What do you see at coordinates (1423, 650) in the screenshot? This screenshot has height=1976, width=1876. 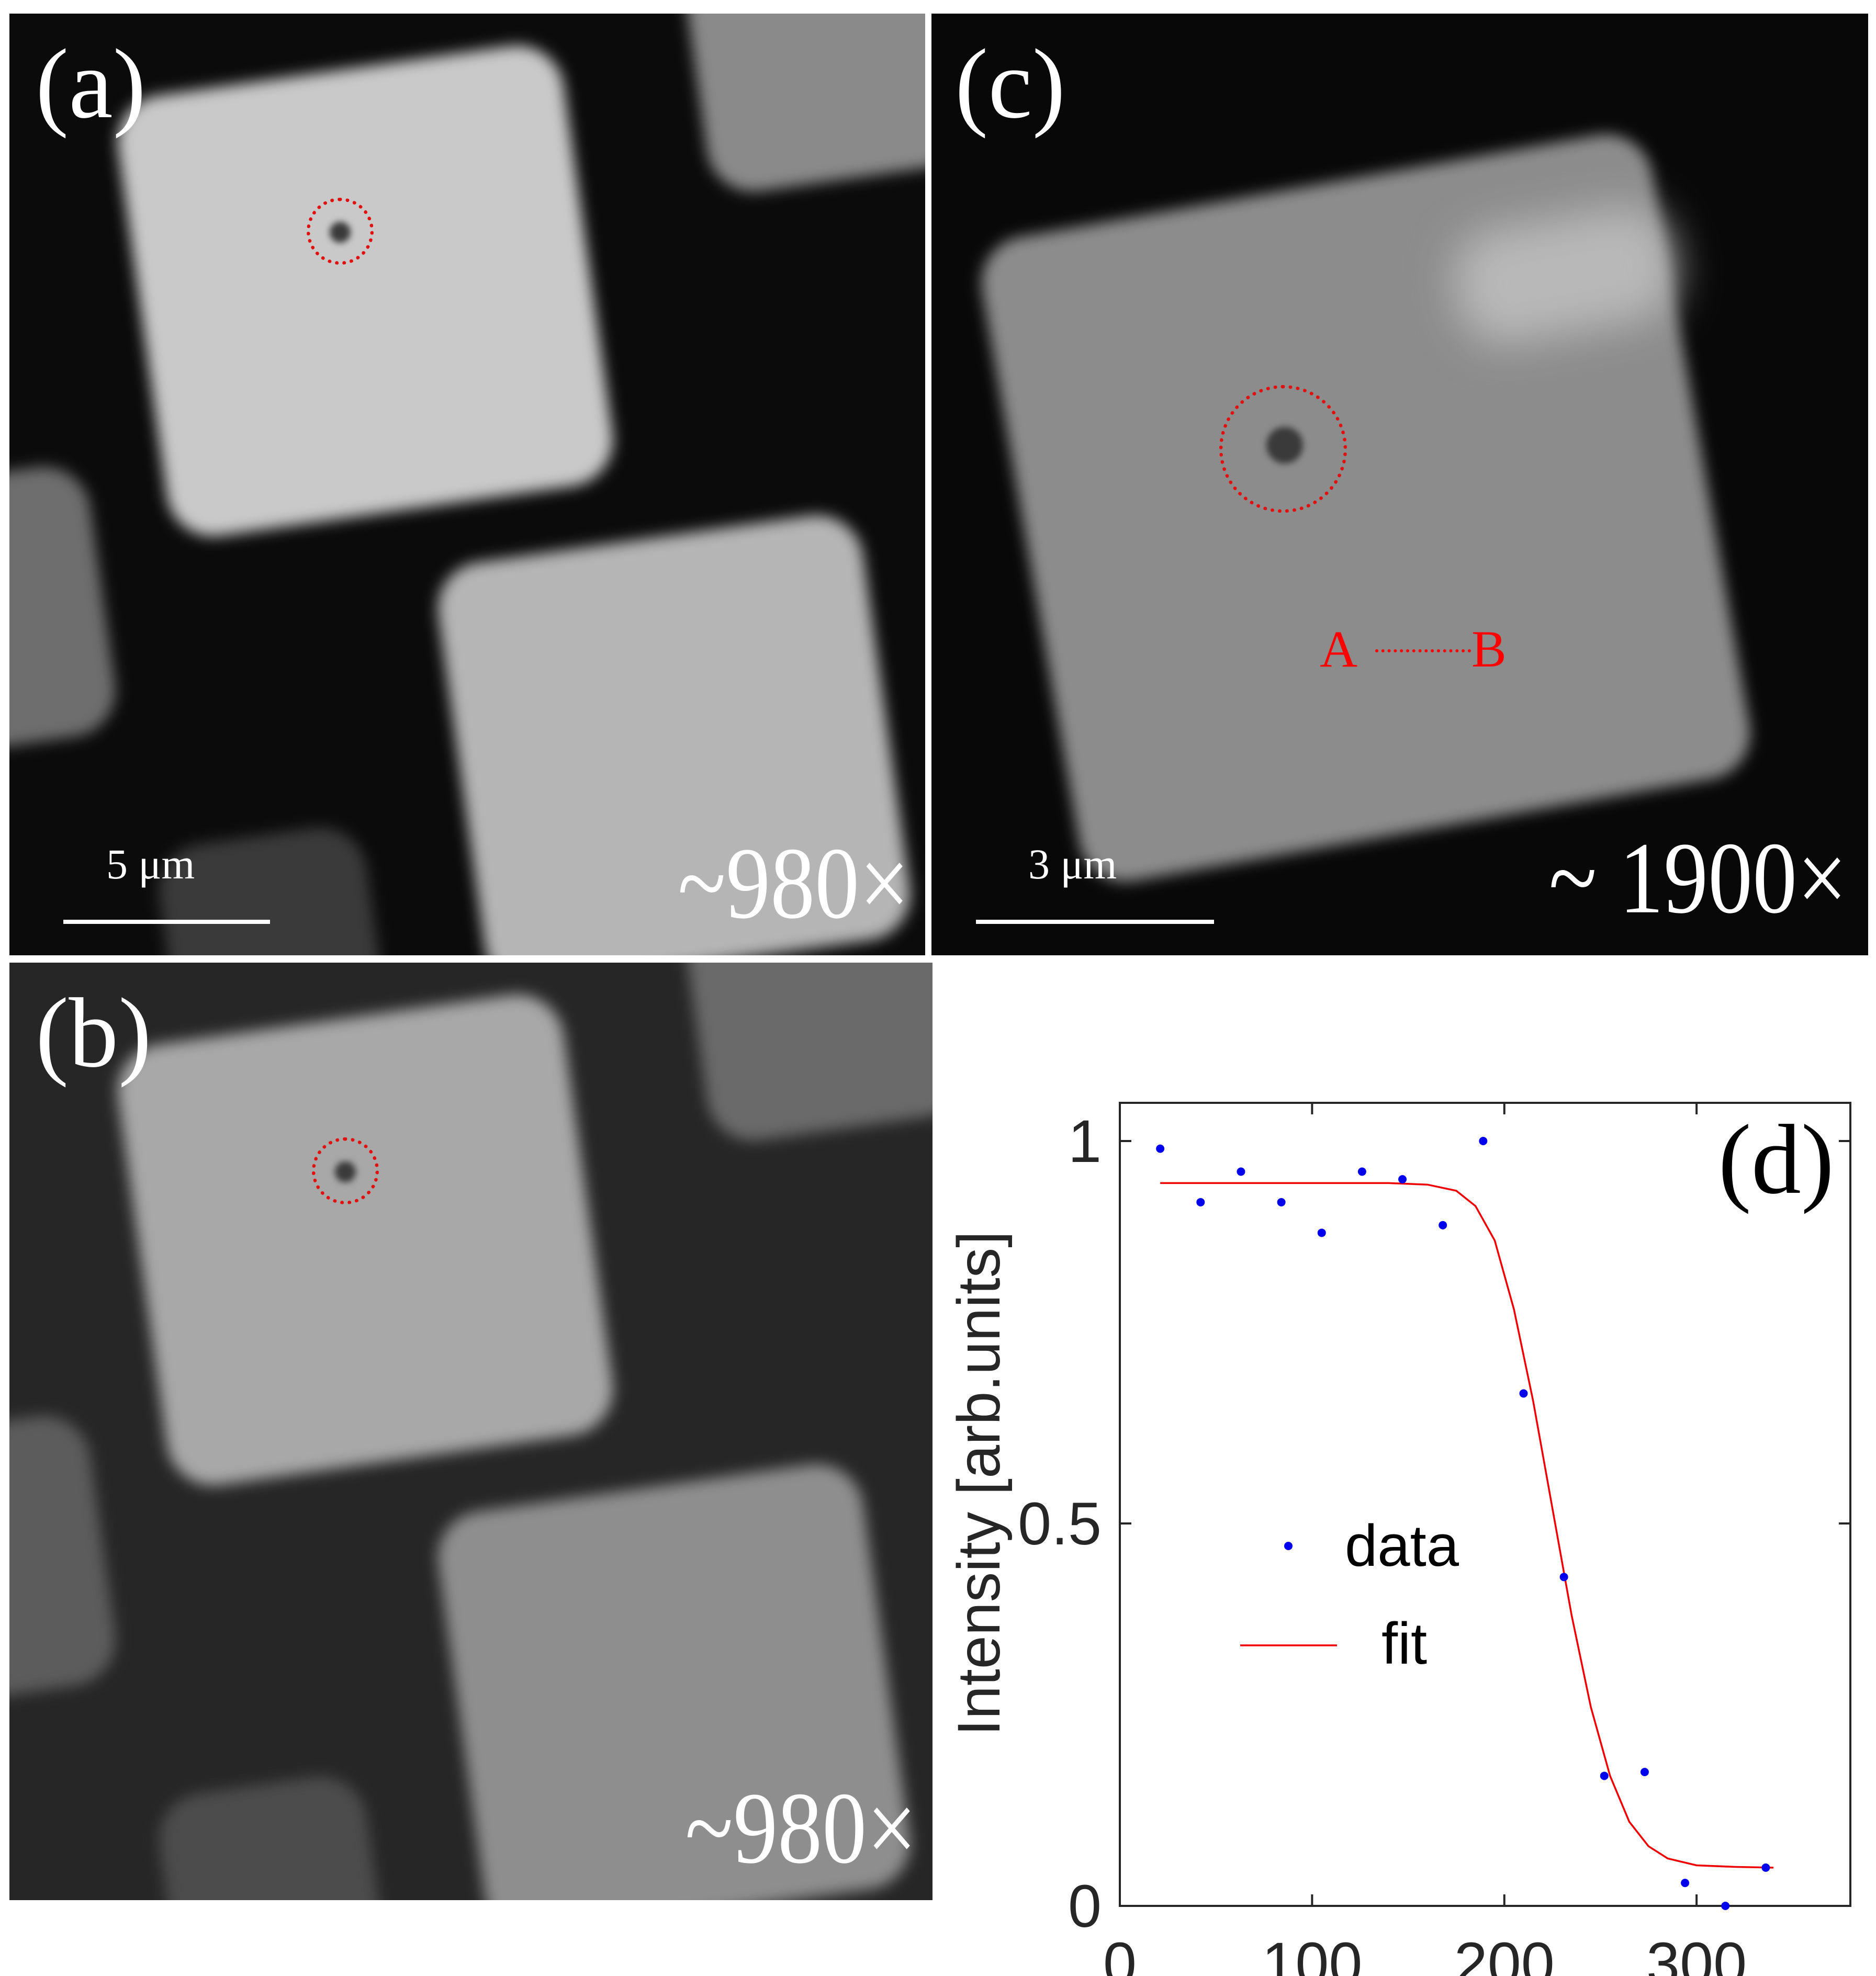 I see `line-profile-path` at bounding box center [1423, 650].